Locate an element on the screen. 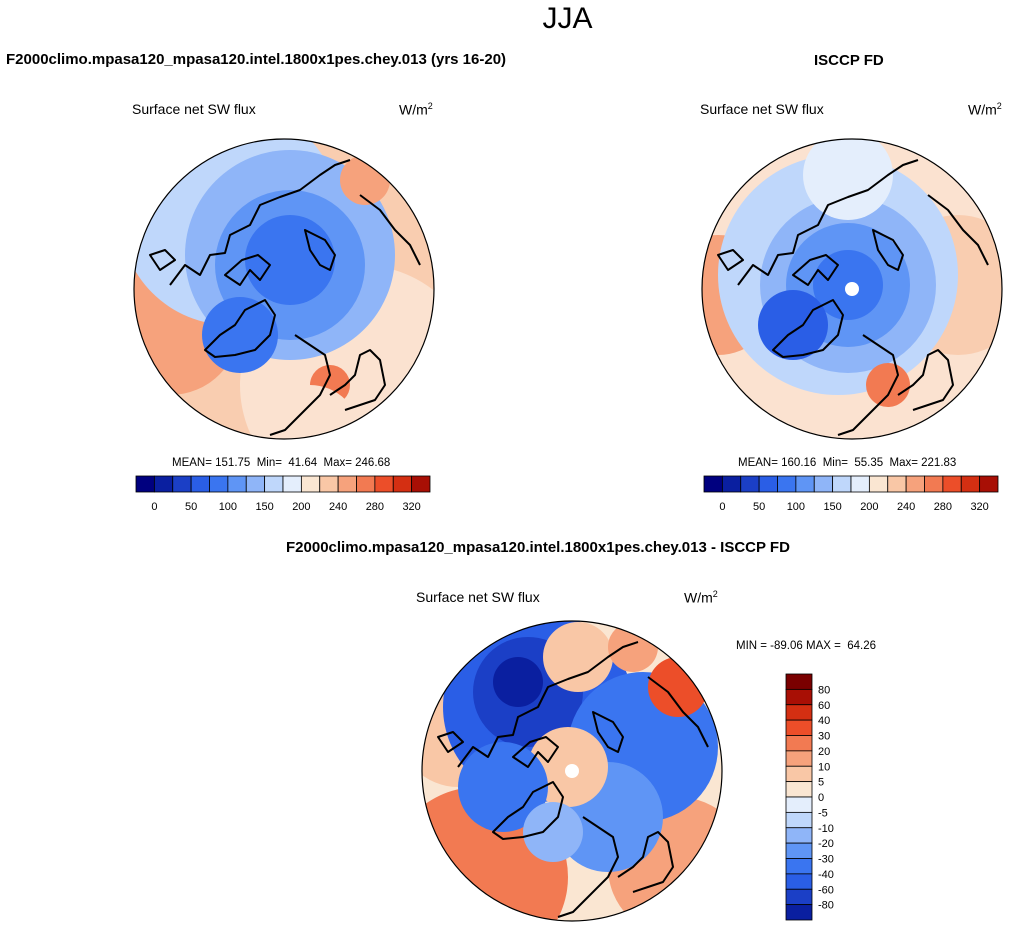 Image resolution: width=1009 pixels, height=929 pixels. diff-stats: MIN = -89.06 MAX = 64.26 is located at coordinates (806, 646).